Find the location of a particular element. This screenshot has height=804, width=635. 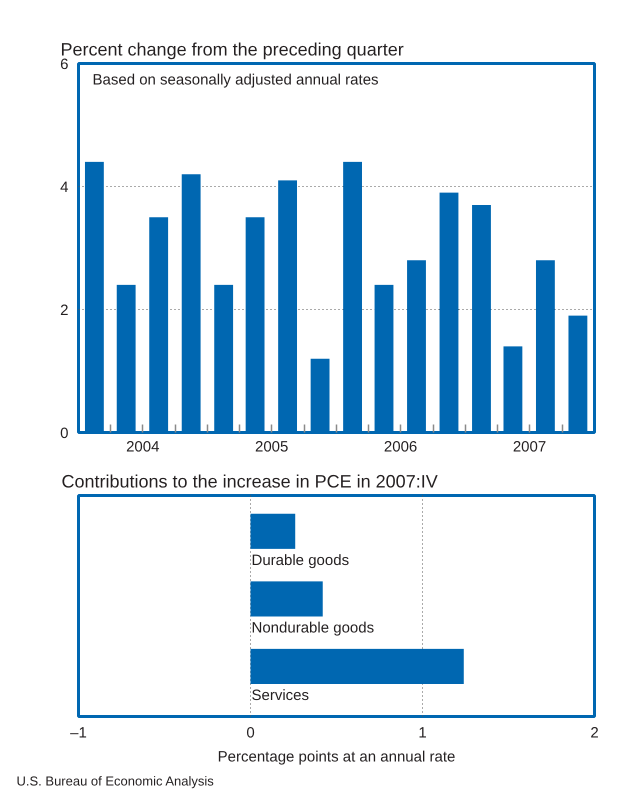

x-tick-label: 2004 is located at coordinates (143, 447).